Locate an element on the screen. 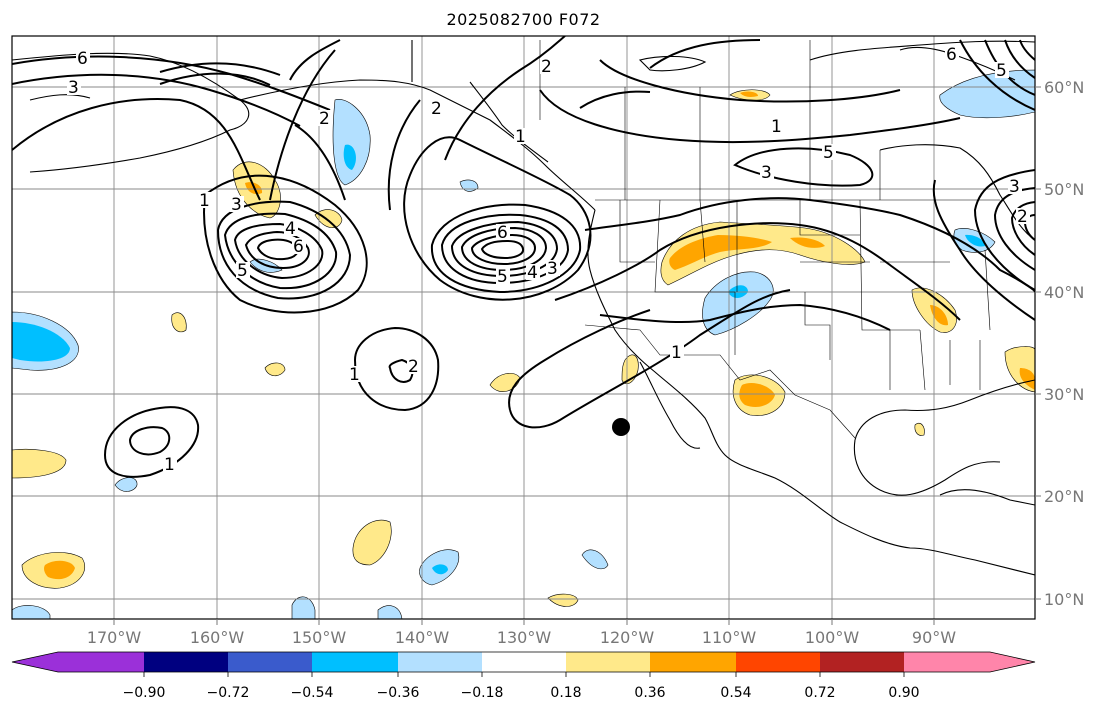  lat-label: 40°N is located at coordinates (1064, 292).